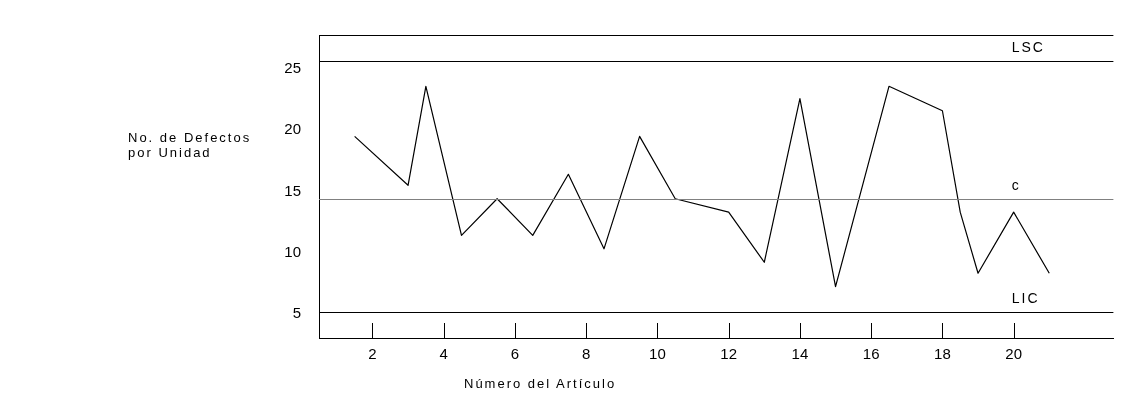  What do you see at coordinates (540, 383) in the screenshot?
I see `x-axis-title: Número del Artículo` at bounding box center [540, 383].